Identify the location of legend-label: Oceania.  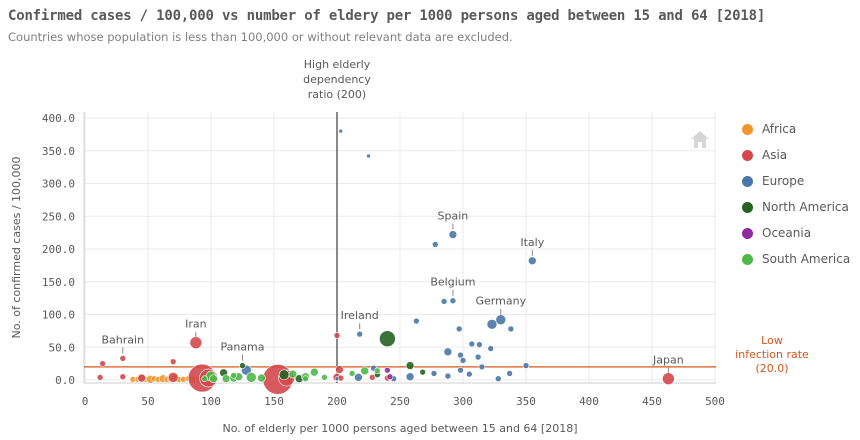
(787, 233).